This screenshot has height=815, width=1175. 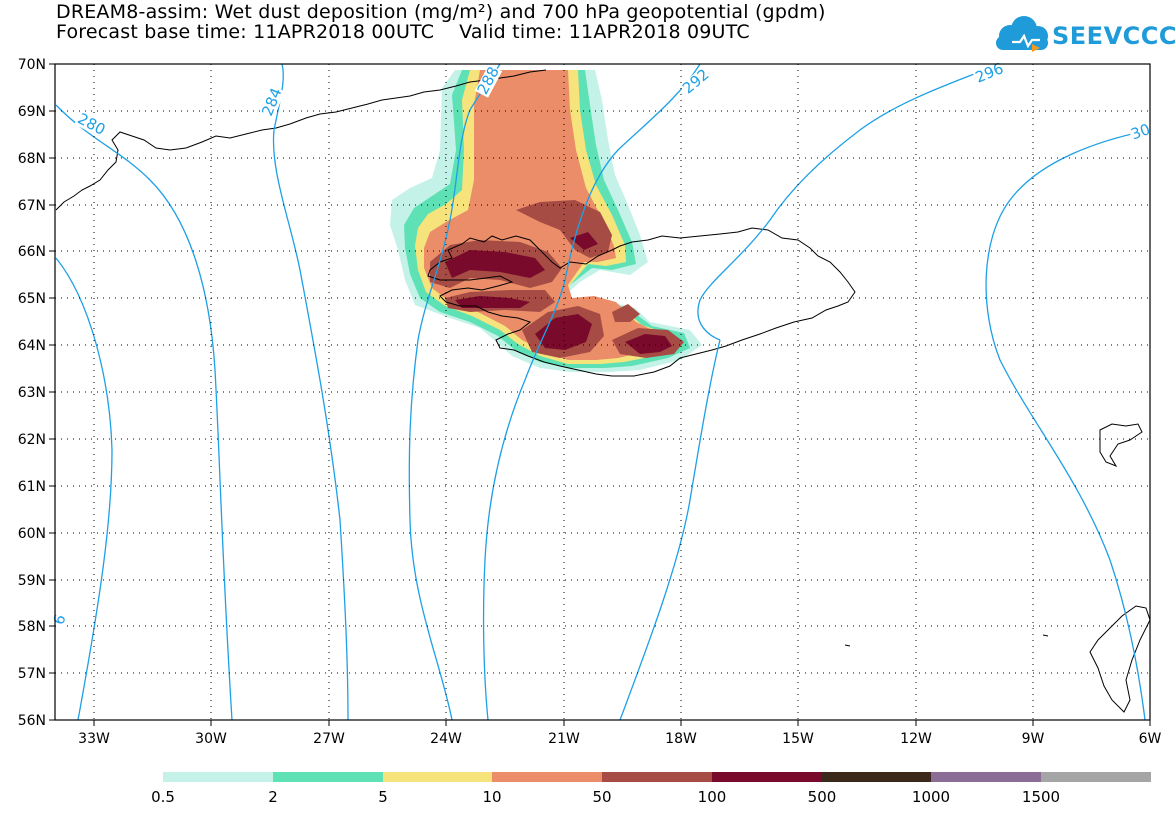 I want to click on contour-label: 30, so click(x=1141, y=131).